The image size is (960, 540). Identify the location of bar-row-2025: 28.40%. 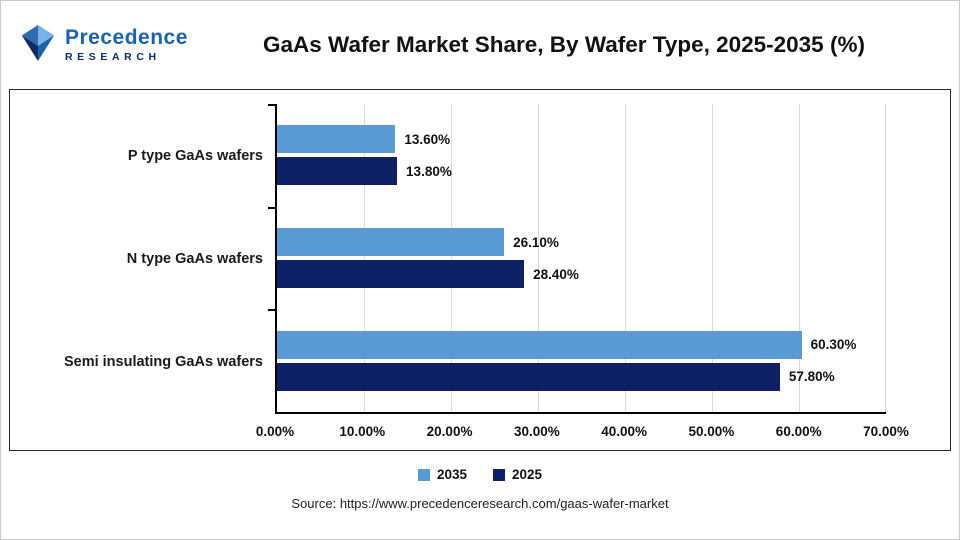
(581, 274).